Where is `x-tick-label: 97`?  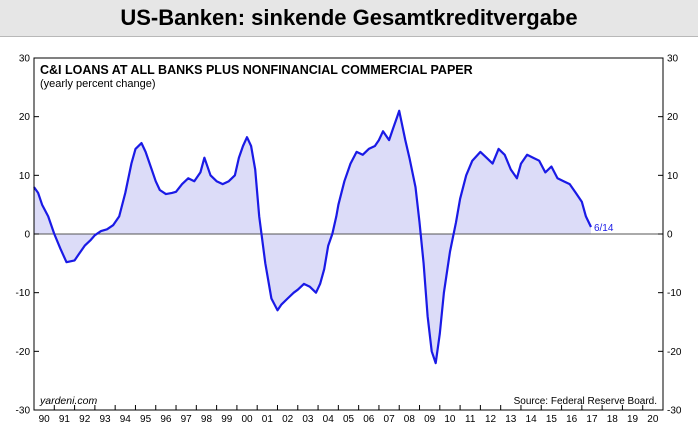
x-tick-label: 97 is located at coordinates (187, 419).